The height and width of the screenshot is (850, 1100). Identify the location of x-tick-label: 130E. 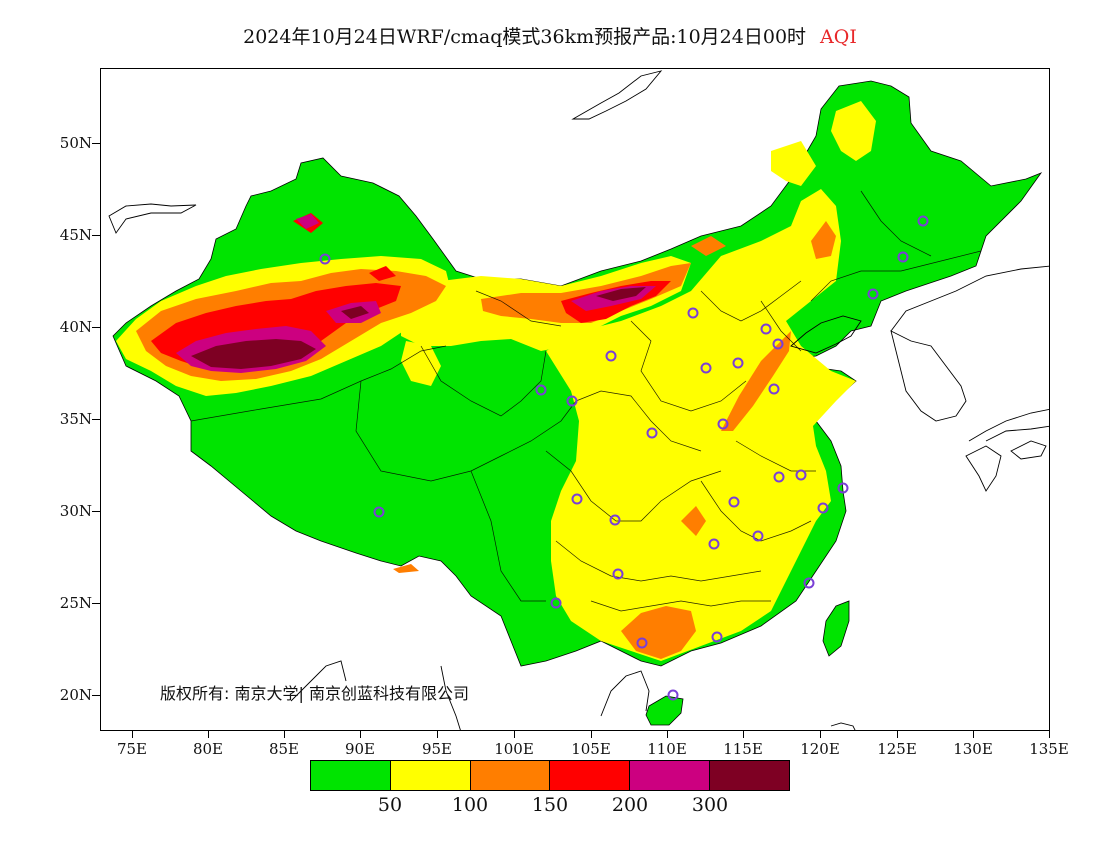
(973, 749).